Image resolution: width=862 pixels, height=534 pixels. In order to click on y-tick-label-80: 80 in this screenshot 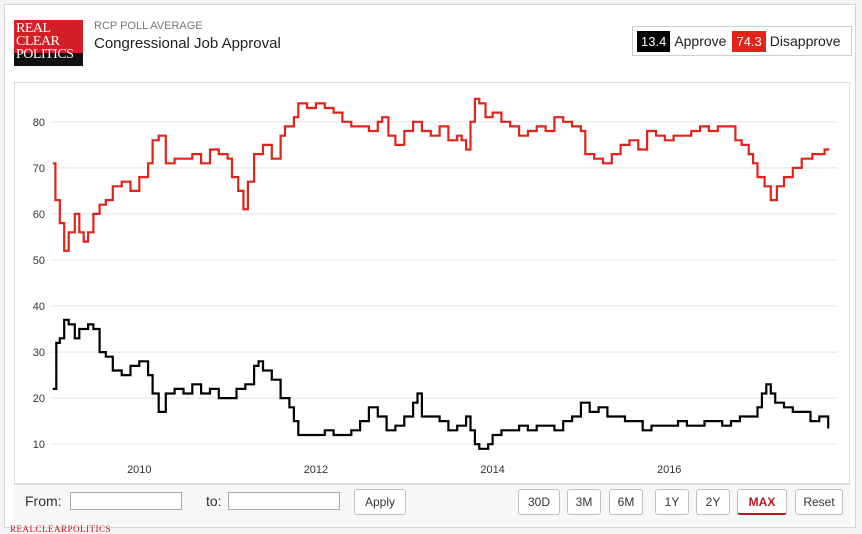, I will do `click(39, 123)`.